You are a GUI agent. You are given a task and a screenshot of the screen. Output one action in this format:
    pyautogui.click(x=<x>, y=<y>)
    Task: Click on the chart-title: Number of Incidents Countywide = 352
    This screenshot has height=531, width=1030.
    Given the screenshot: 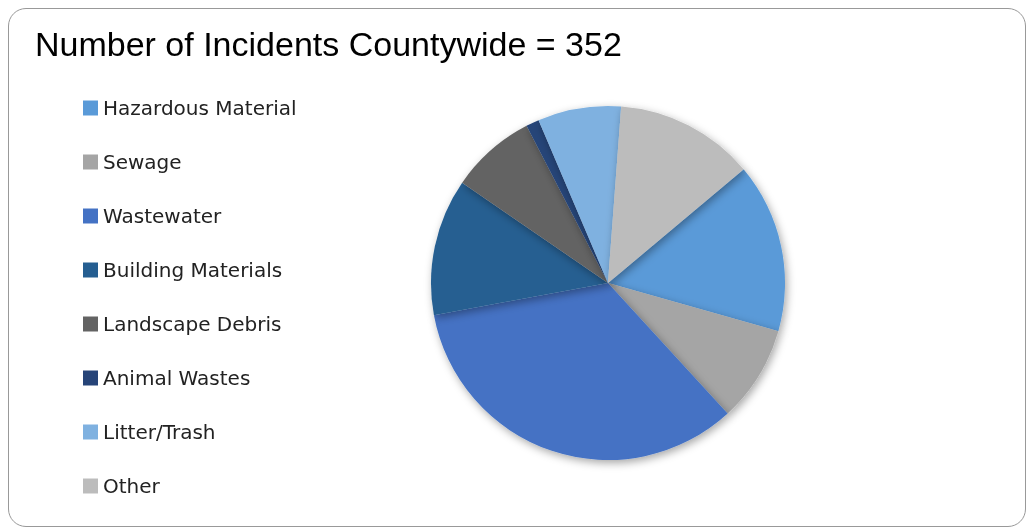 What is the action you would take?
    pyautogui.click(x=328, y=44)
    